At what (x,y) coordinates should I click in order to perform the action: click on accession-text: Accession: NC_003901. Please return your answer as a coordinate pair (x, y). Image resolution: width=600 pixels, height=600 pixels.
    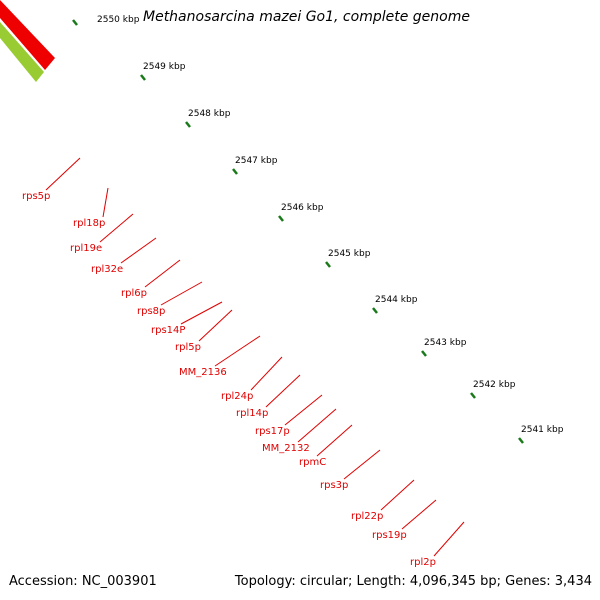
    Looking at the image, I should click on (83, 581).